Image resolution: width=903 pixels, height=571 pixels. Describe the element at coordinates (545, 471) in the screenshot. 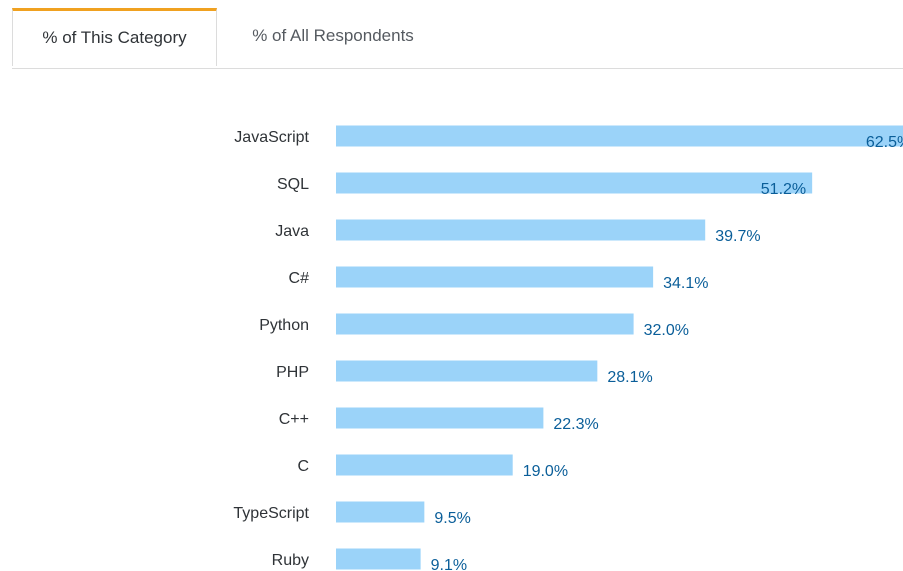

I see `value-label: 19.0%` at that location.